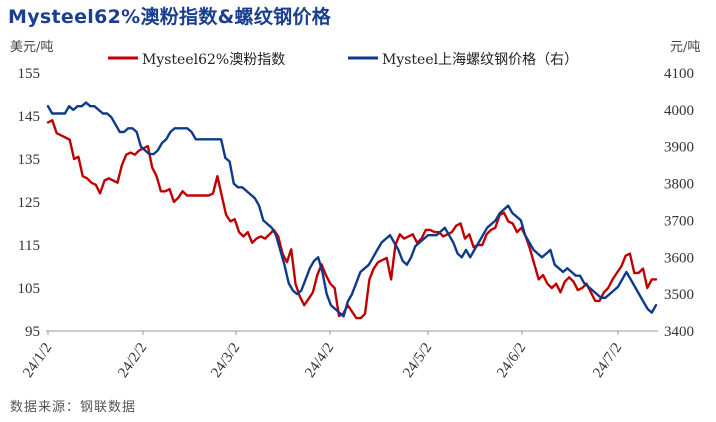  I want to click on y-right-tick-label: 4000, so click(679, 111).